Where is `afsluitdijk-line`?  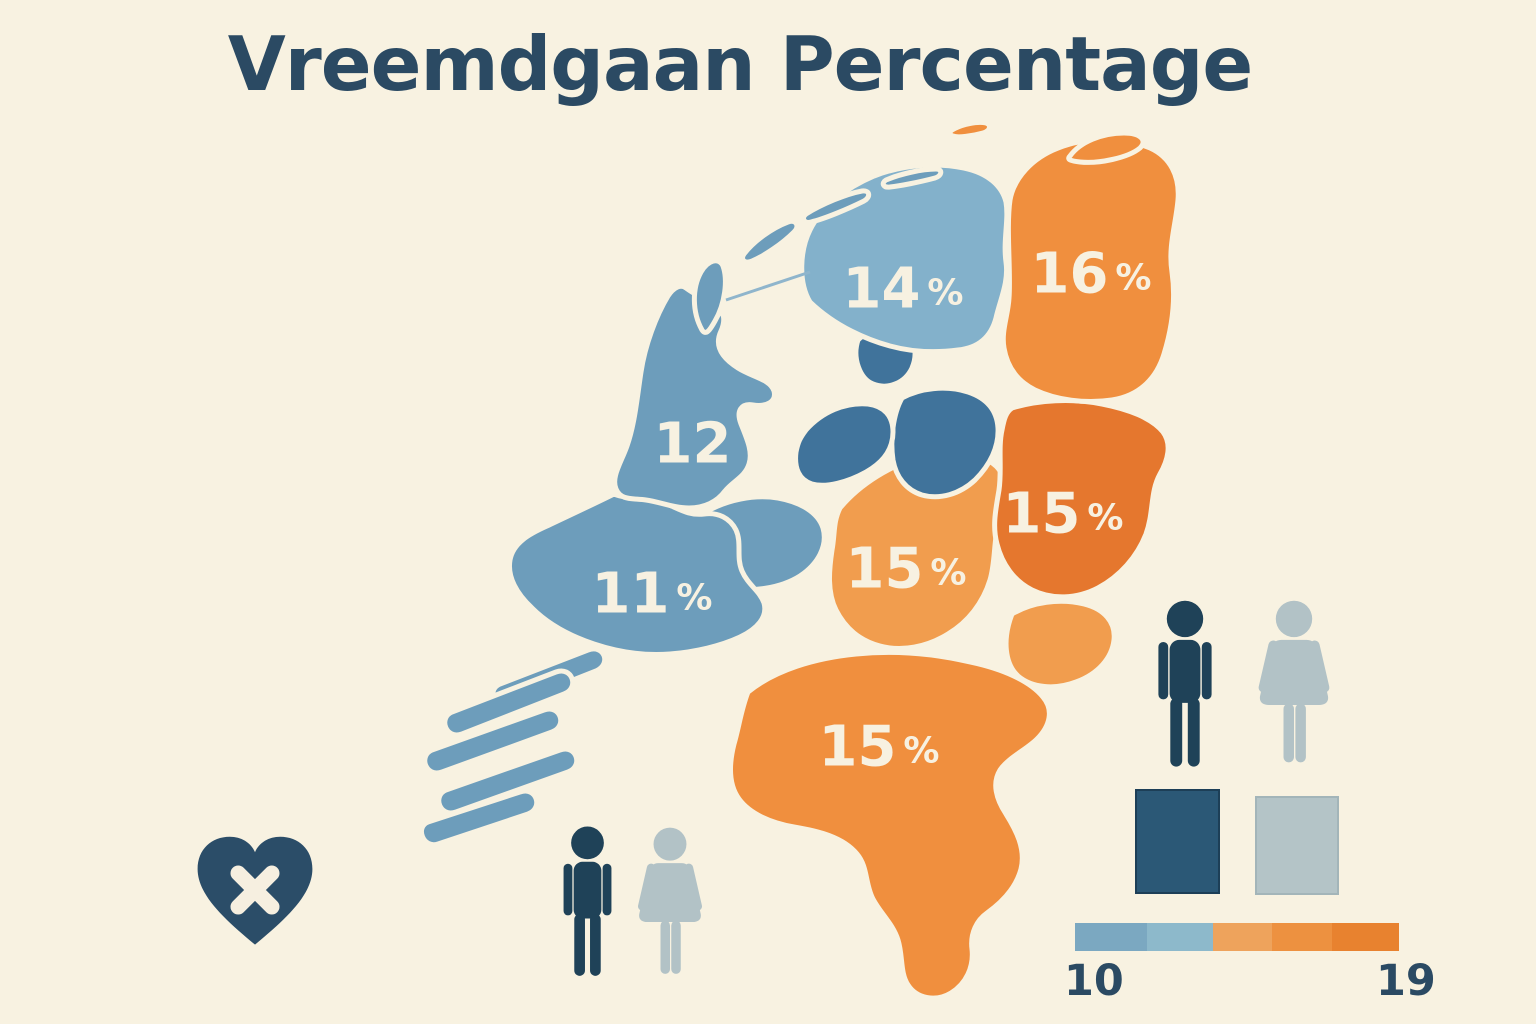 afsluitdijk-line is located at coordinates (768, 286).